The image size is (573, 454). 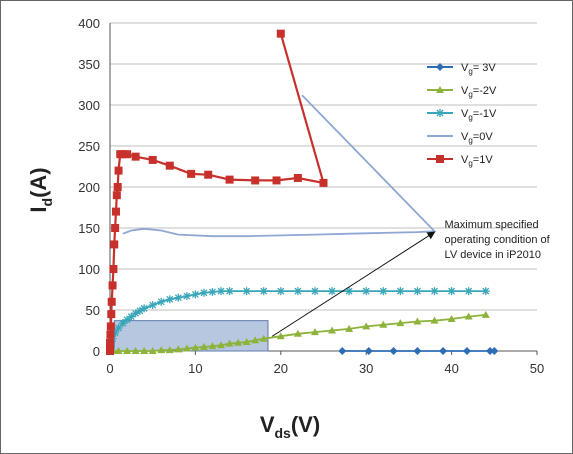 I want to click on x-tick-label: 30, so click(x=366, y=368).